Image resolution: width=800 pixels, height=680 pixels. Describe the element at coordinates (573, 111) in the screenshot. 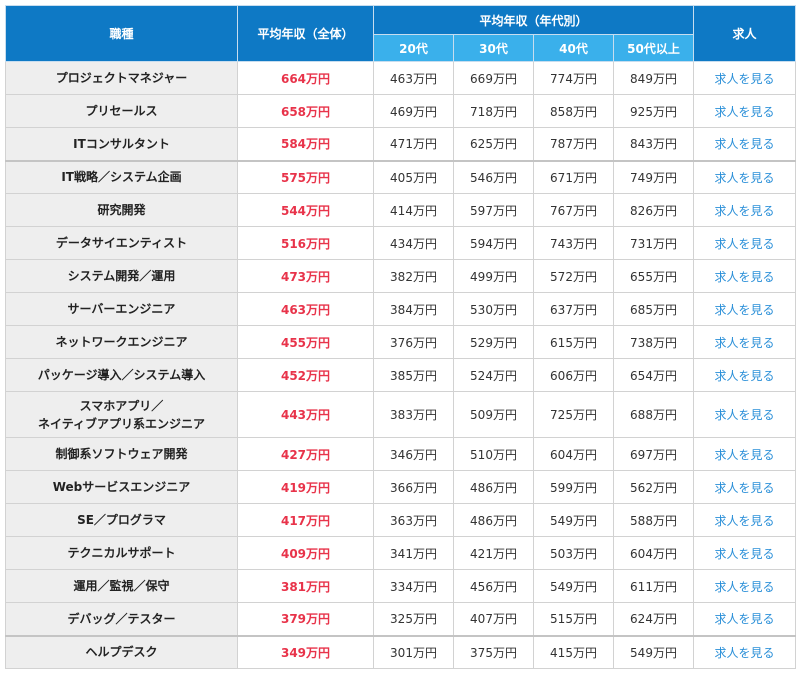

I see `salary-40s: 858万円` at that location.